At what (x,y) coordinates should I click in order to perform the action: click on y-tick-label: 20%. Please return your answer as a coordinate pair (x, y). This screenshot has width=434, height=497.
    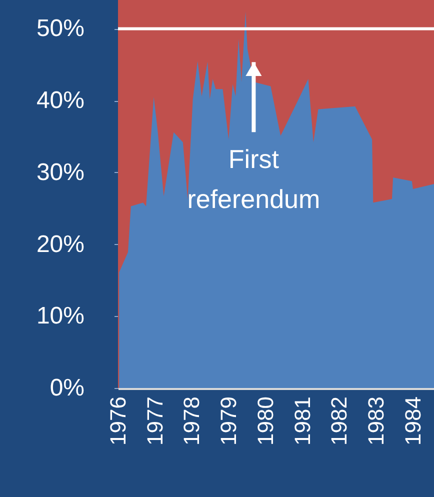
    Looking at the image, I should click on (60, 244).